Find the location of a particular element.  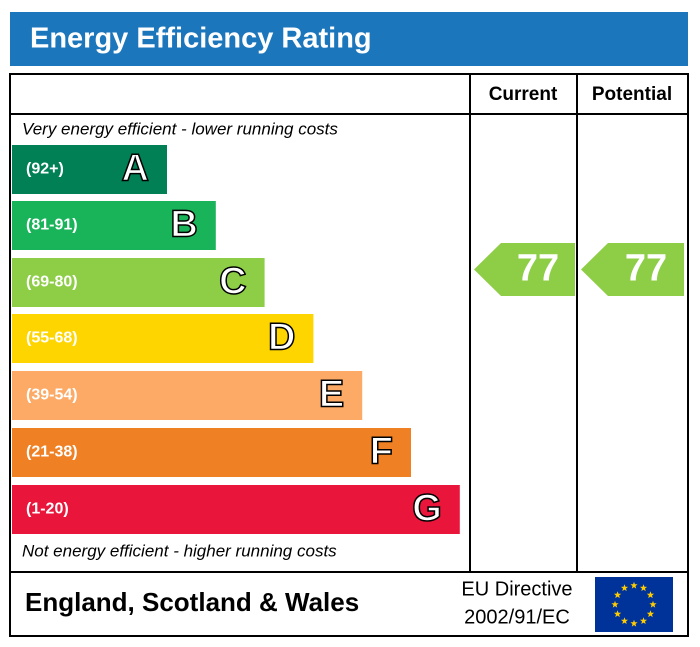

band-range: (21-38) is located at coordinates (52, 452).